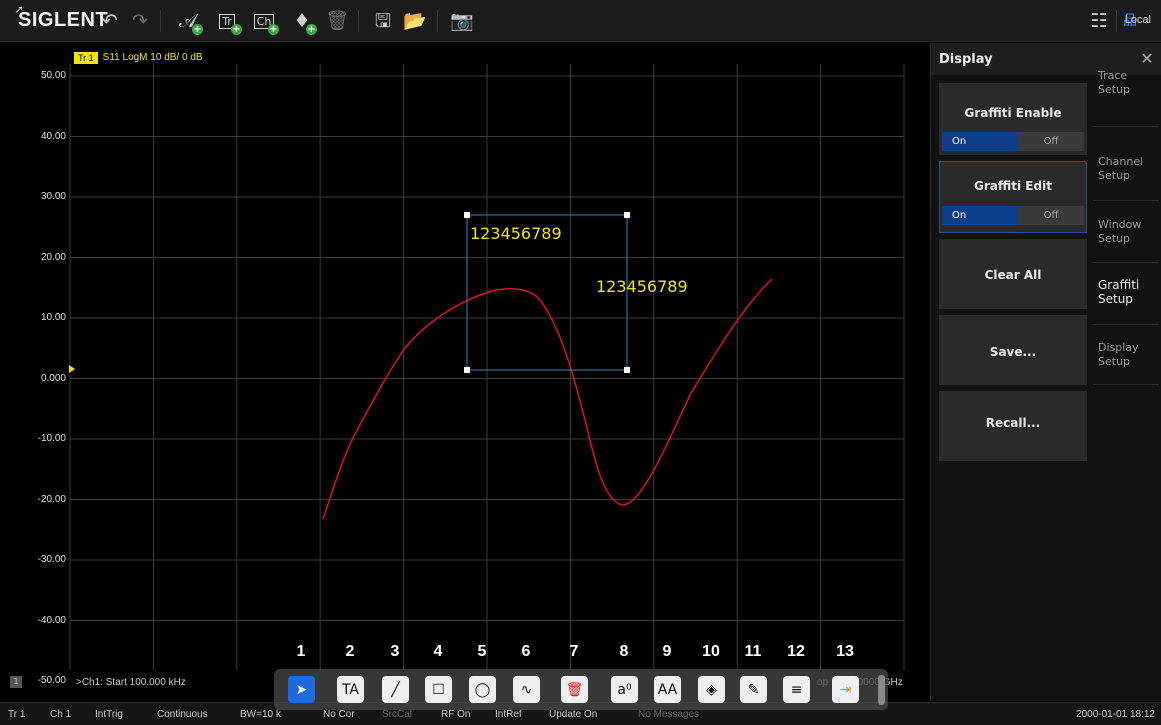 The image size is (1161, 725). Describe the element at coordinates (51, 559) in the screenshot. I see `y-tick-label: -30.00` at that location.